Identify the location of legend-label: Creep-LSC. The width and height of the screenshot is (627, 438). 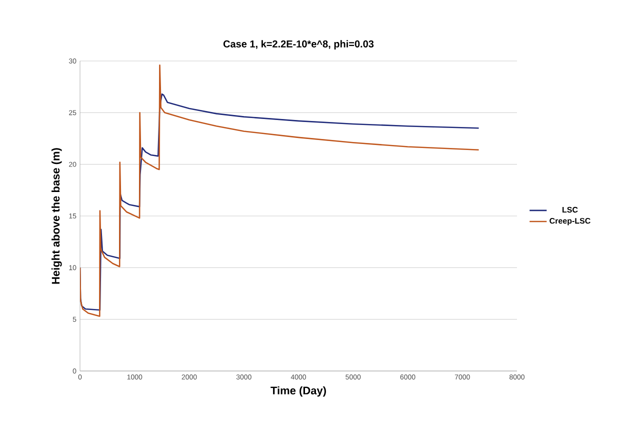
(570, 222).